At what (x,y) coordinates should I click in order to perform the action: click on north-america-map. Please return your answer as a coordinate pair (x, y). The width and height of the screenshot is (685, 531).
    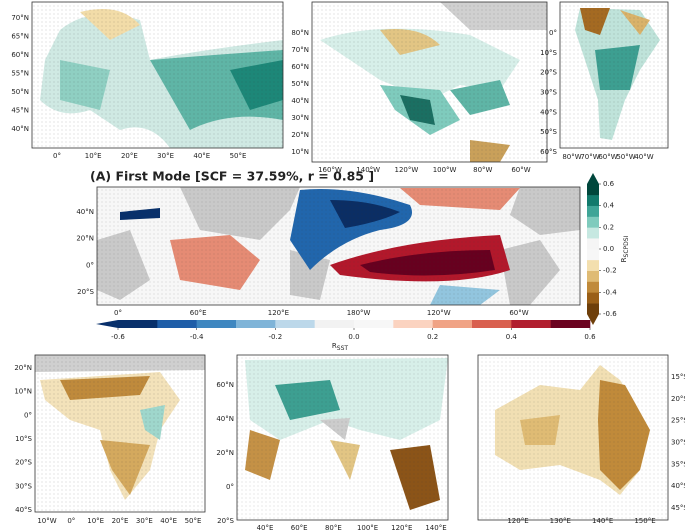
    Looking at the image, I should click on (429, 82).